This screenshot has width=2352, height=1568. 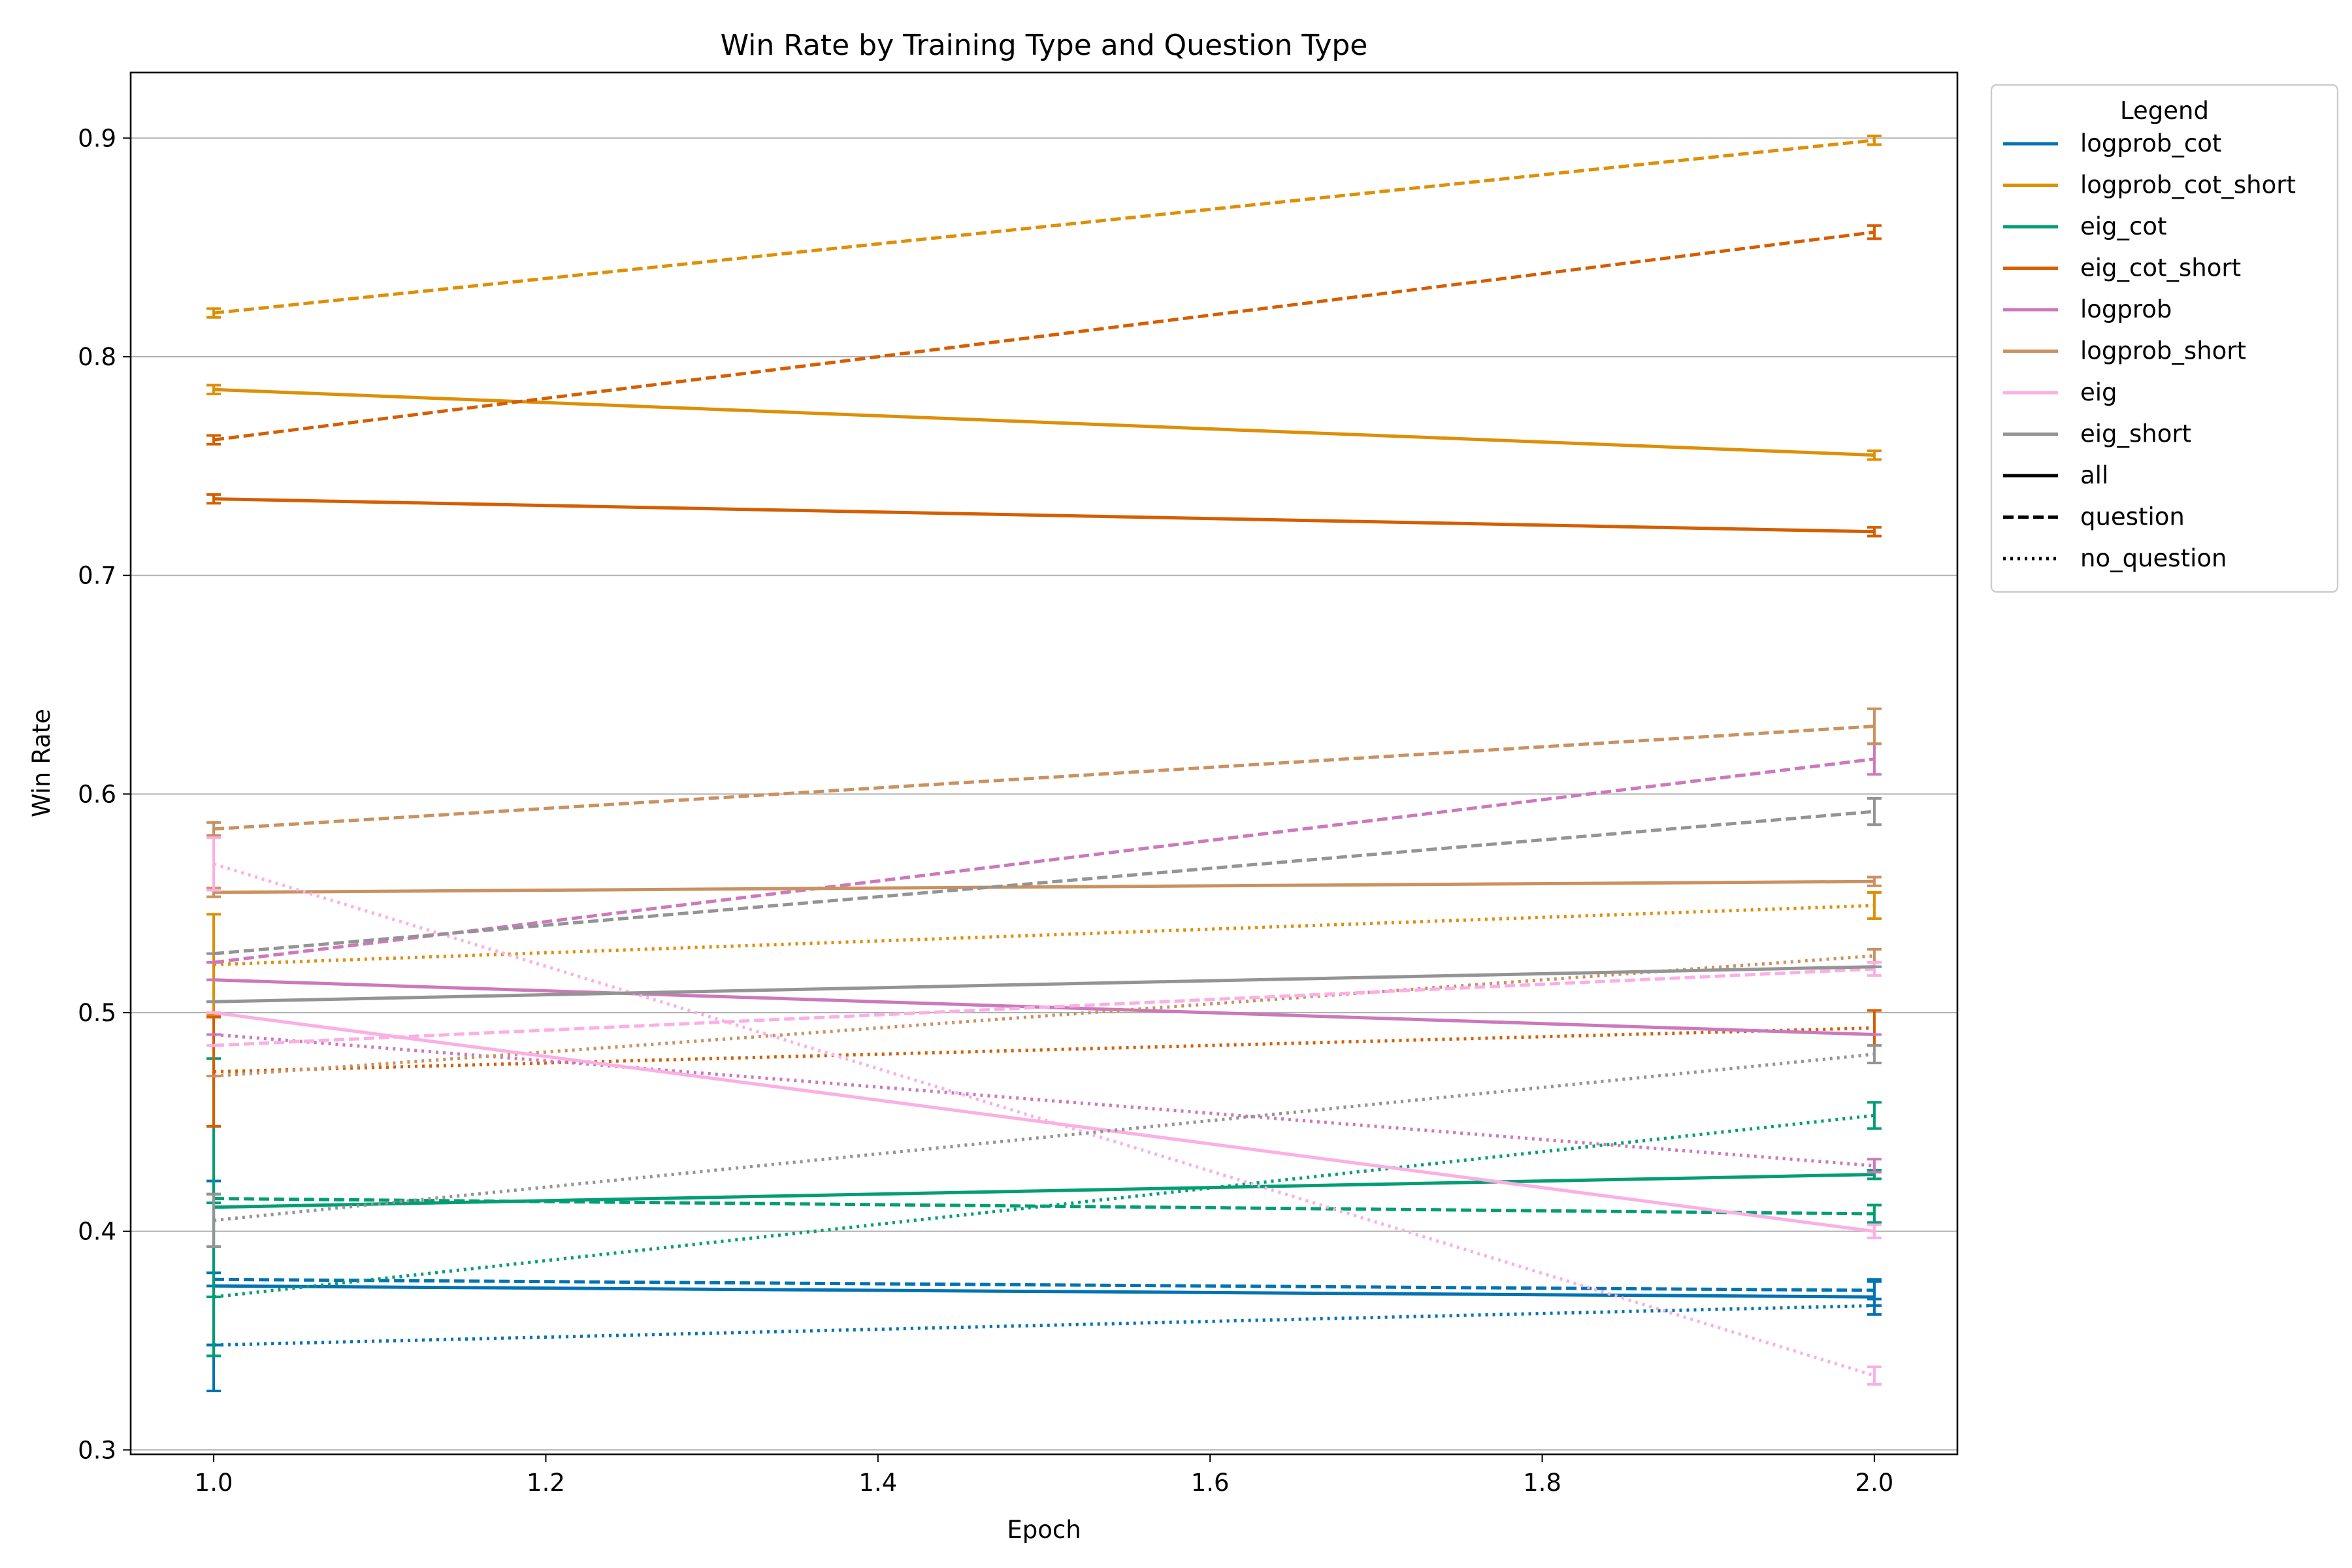 I want to click on series-logprob_cot_short-all, so click(x=1044, y=422).